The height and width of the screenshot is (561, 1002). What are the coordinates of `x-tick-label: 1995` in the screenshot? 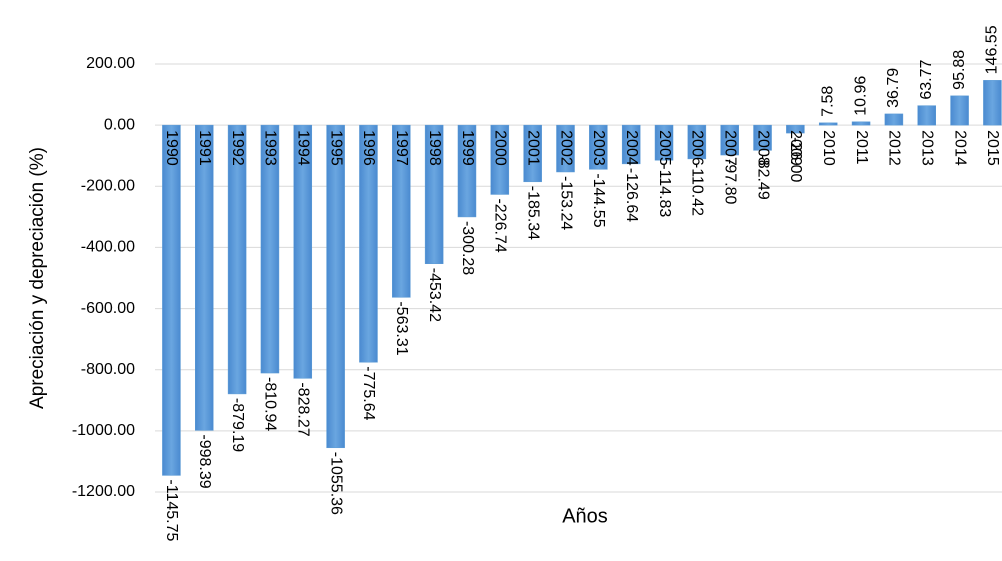 It's located at (335, 148).